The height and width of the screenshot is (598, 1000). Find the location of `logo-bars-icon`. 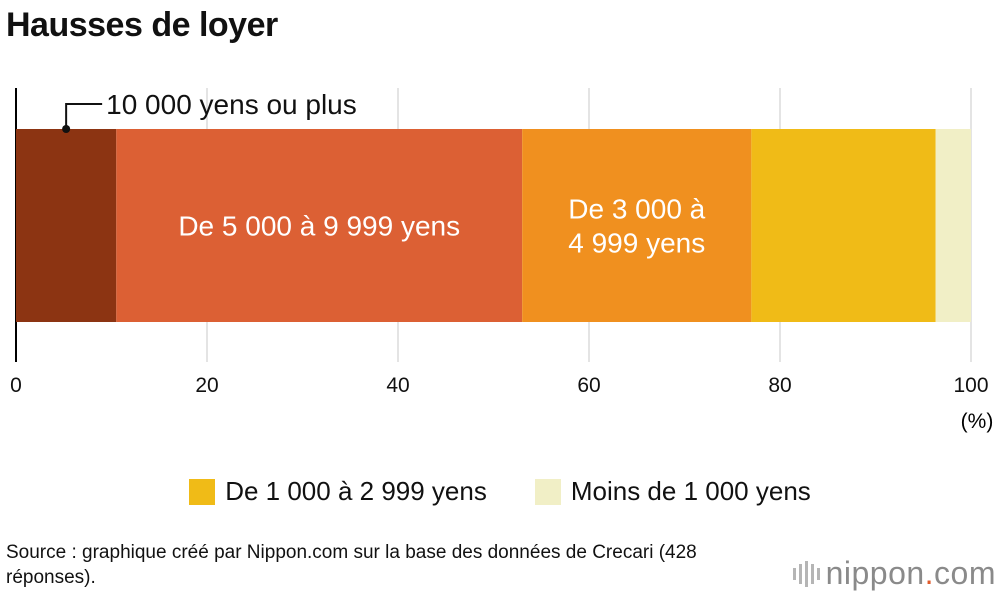

logo-bars-icon is located at coordinates (806, 573).